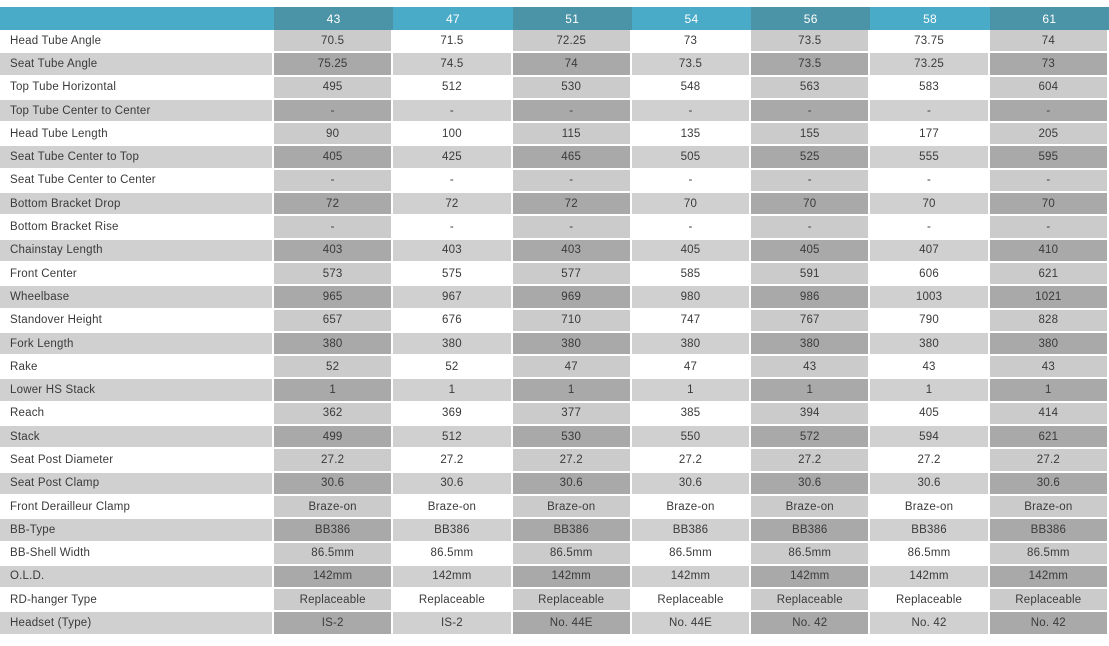  I want to click on spec-cell: 73.5, so click(811, 65).